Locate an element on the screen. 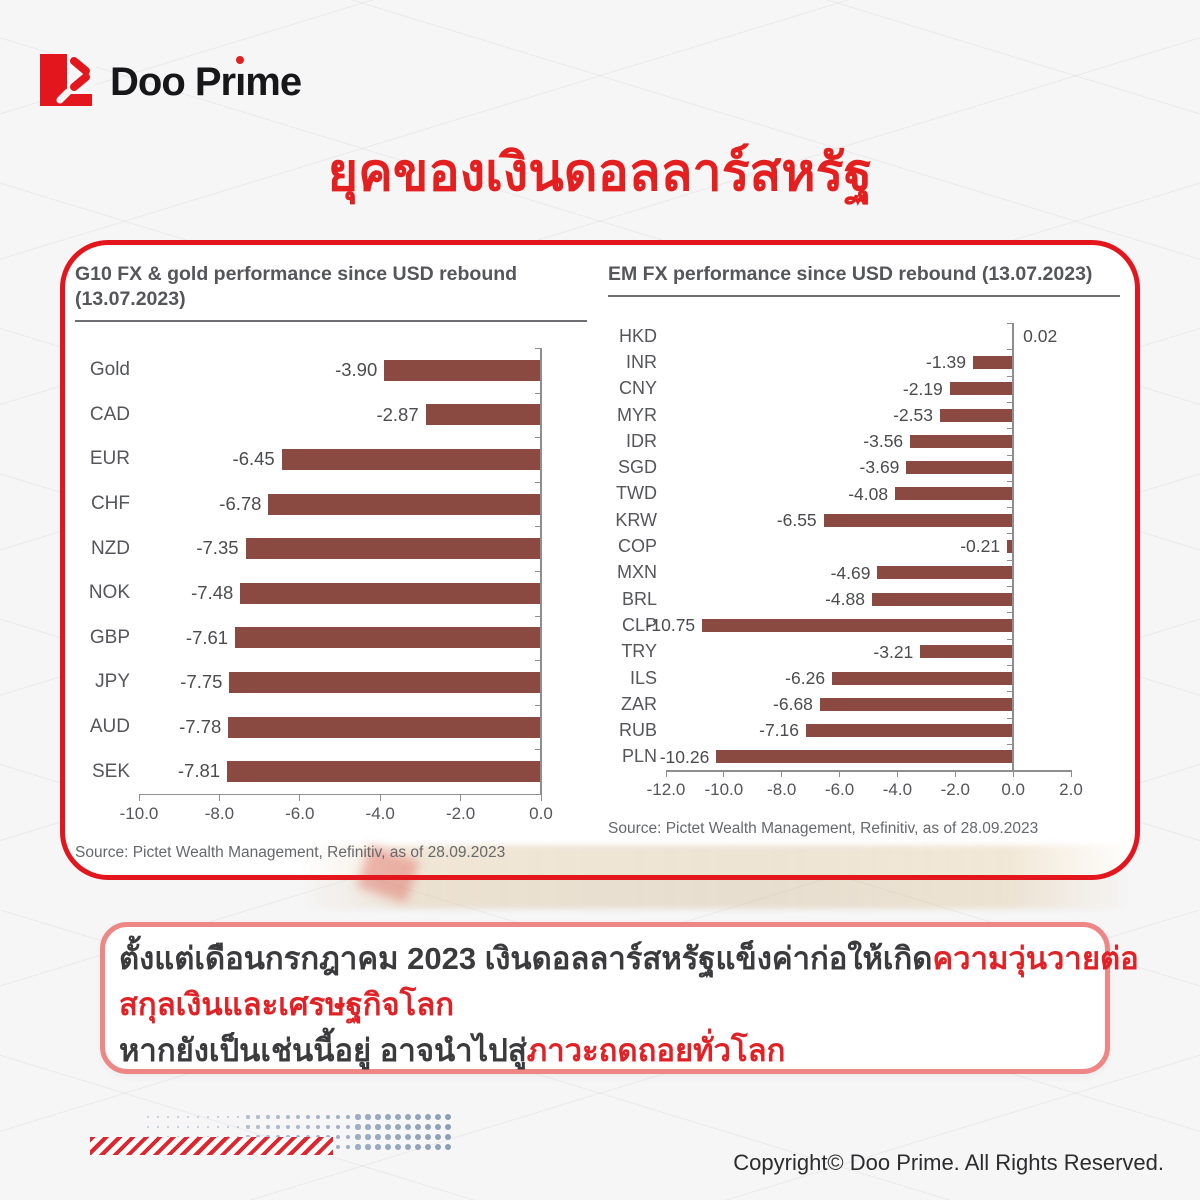  category-label: MYR is located at coordinates (637, 414).